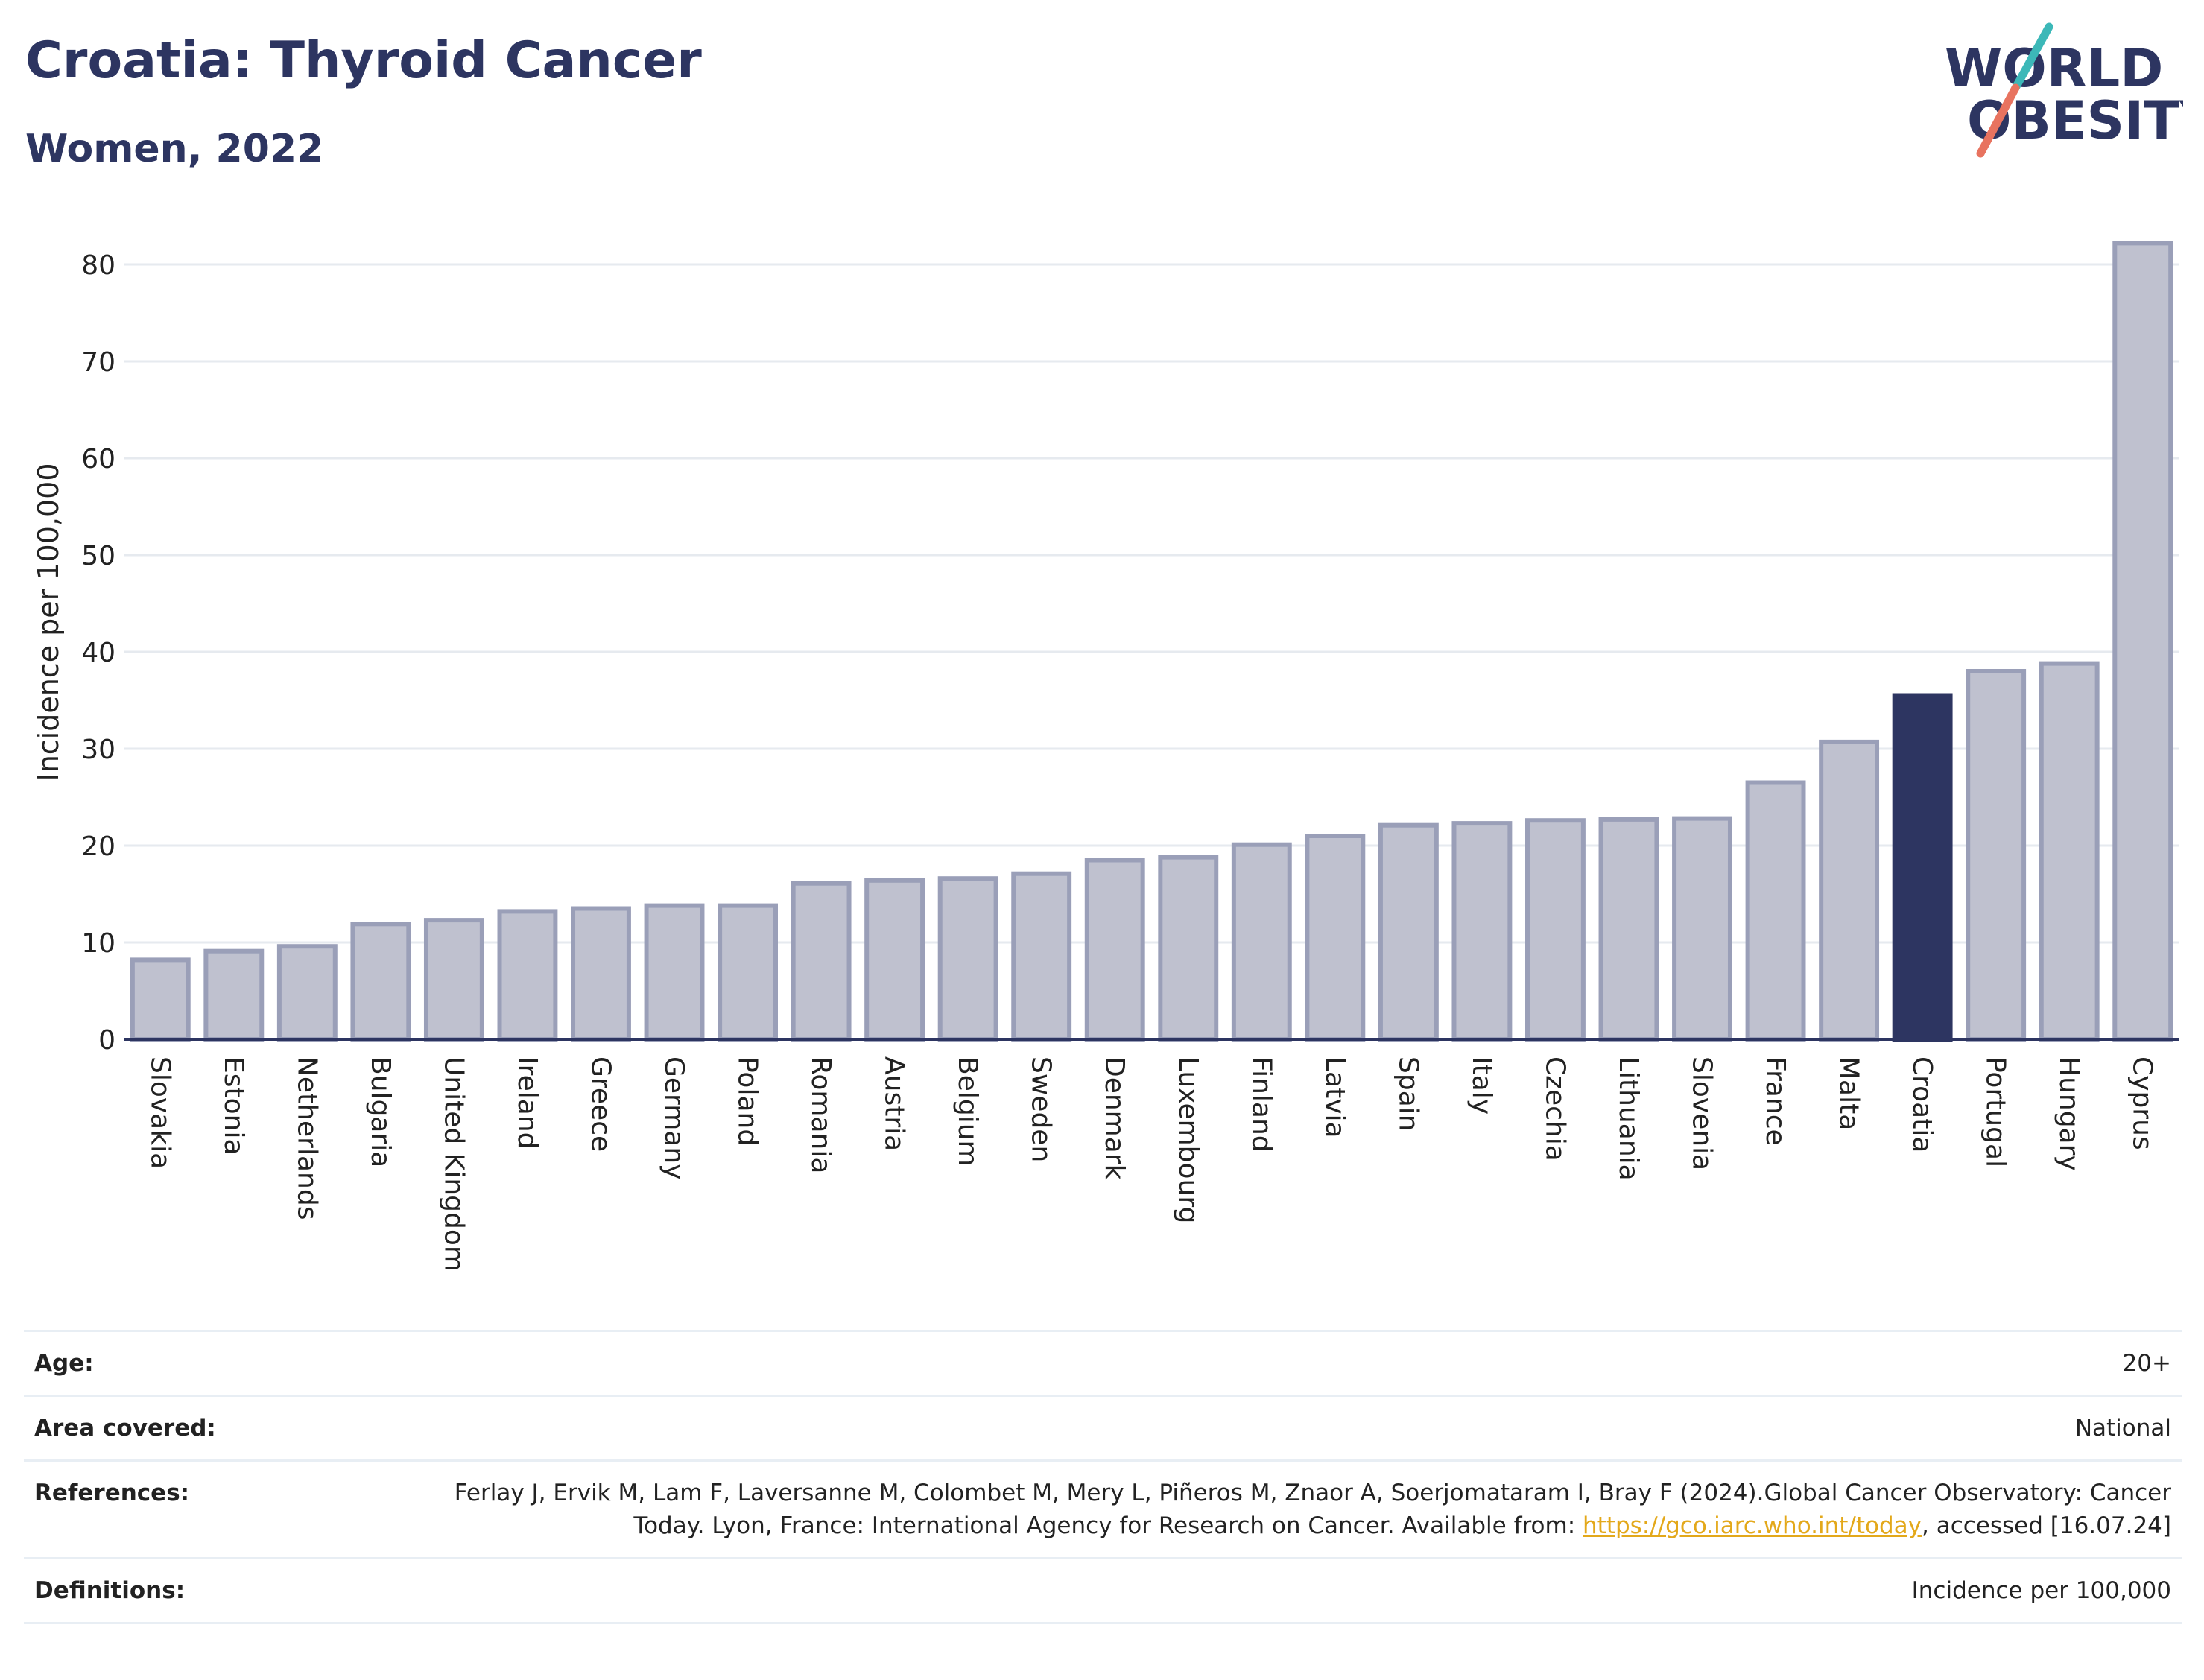 The width and height of the screenshot is (2204, 1680). I want to click on bar-czechia, so click(1555, 930).